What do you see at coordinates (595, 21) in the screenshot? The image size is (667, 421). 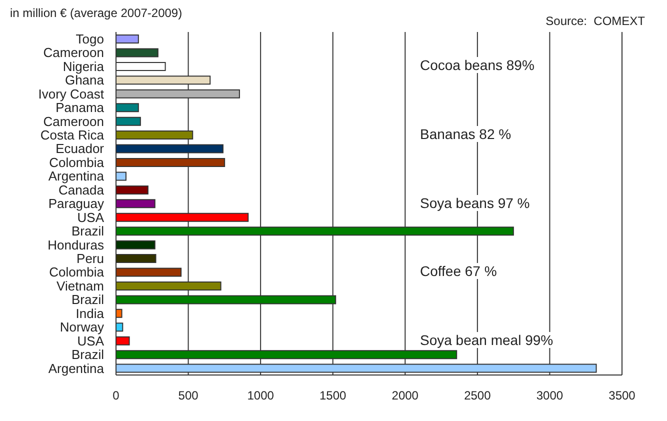 I see `source-note: Source: COMEXT` at bounding box center [595, 21].